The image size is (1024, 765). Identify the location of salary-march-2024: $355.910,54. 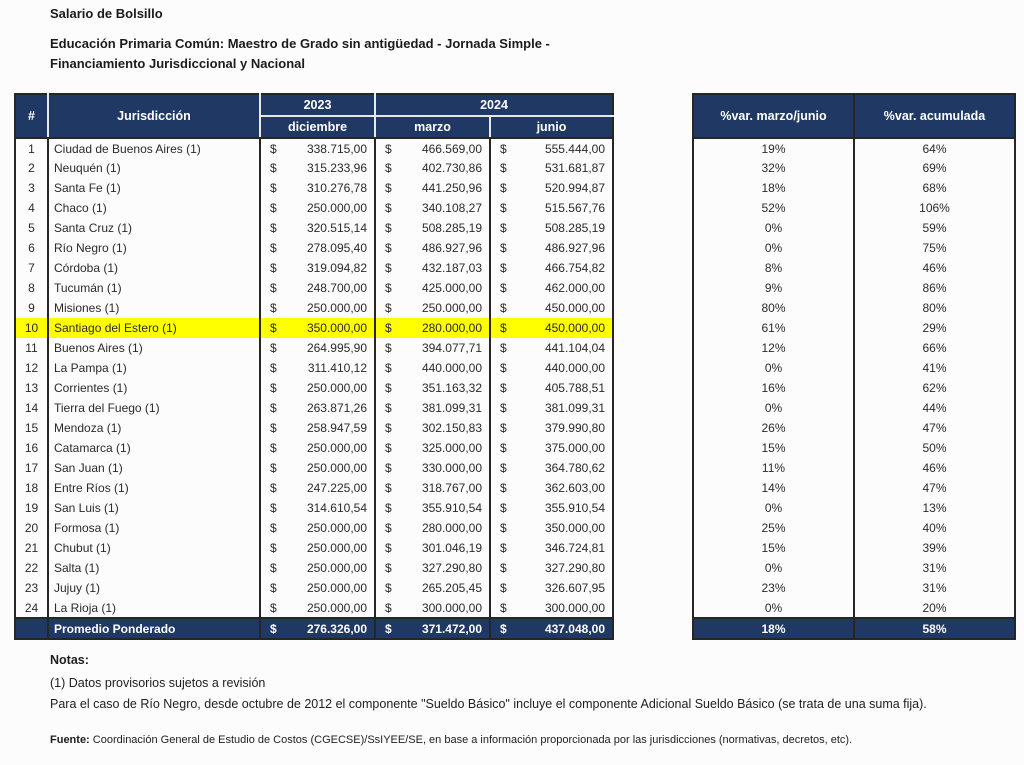
(432, 508).